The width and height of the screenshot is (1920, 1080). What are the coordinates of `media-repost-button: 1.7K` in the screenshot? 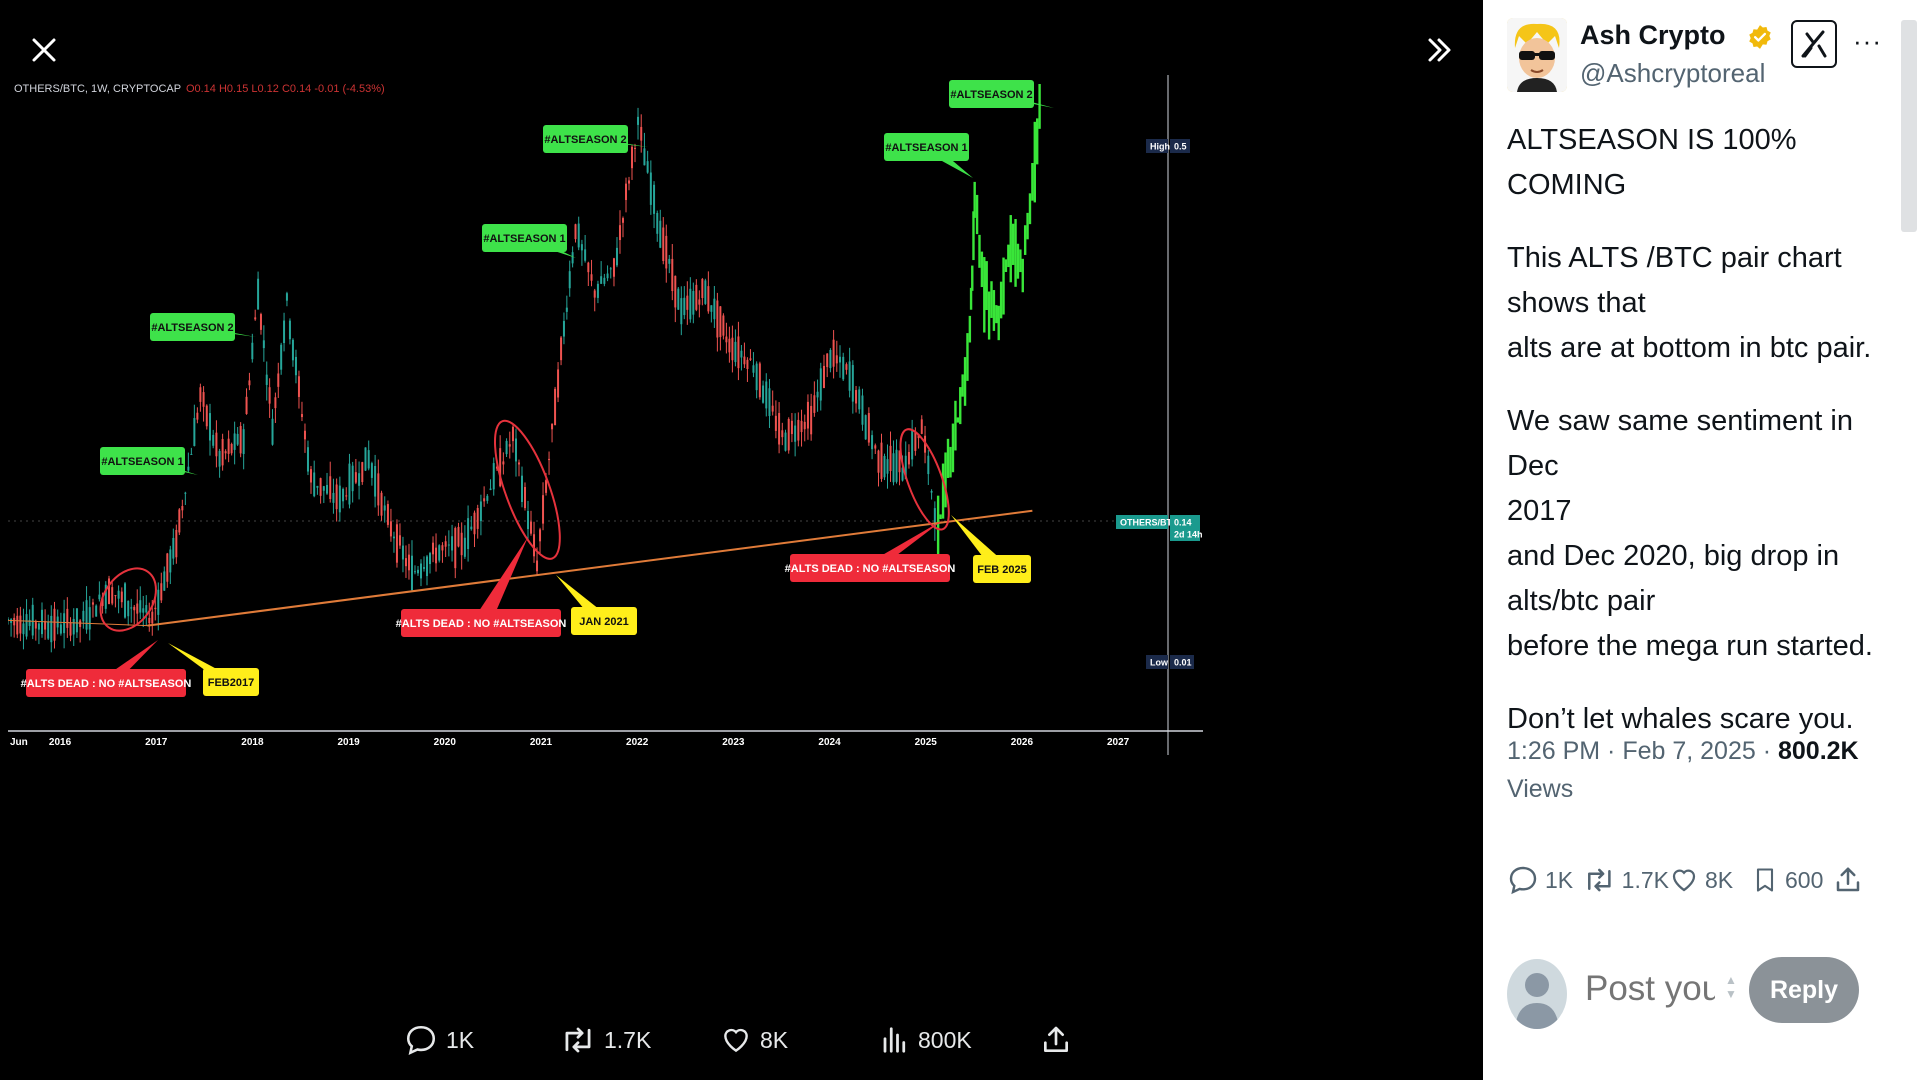 It's located at (640, 1040).